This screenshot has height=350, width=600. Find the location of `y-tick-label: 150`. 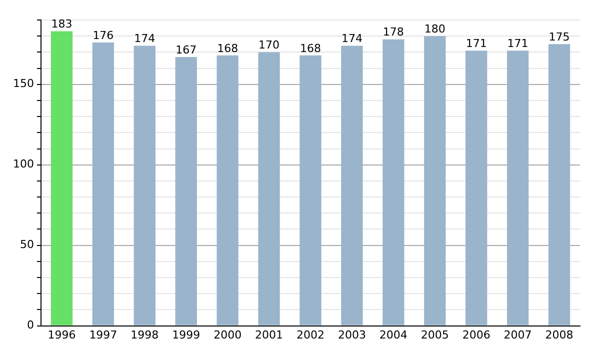

y-tick-label: 150 is located at coordinates (23, 83).